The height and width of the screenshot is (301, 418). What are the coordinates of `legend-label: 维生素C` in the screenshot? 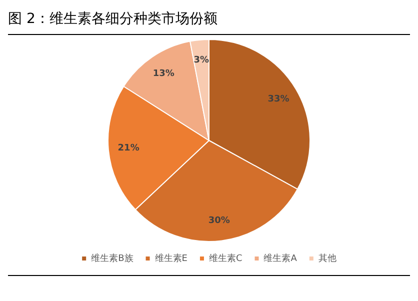 It's located at (225, 258).